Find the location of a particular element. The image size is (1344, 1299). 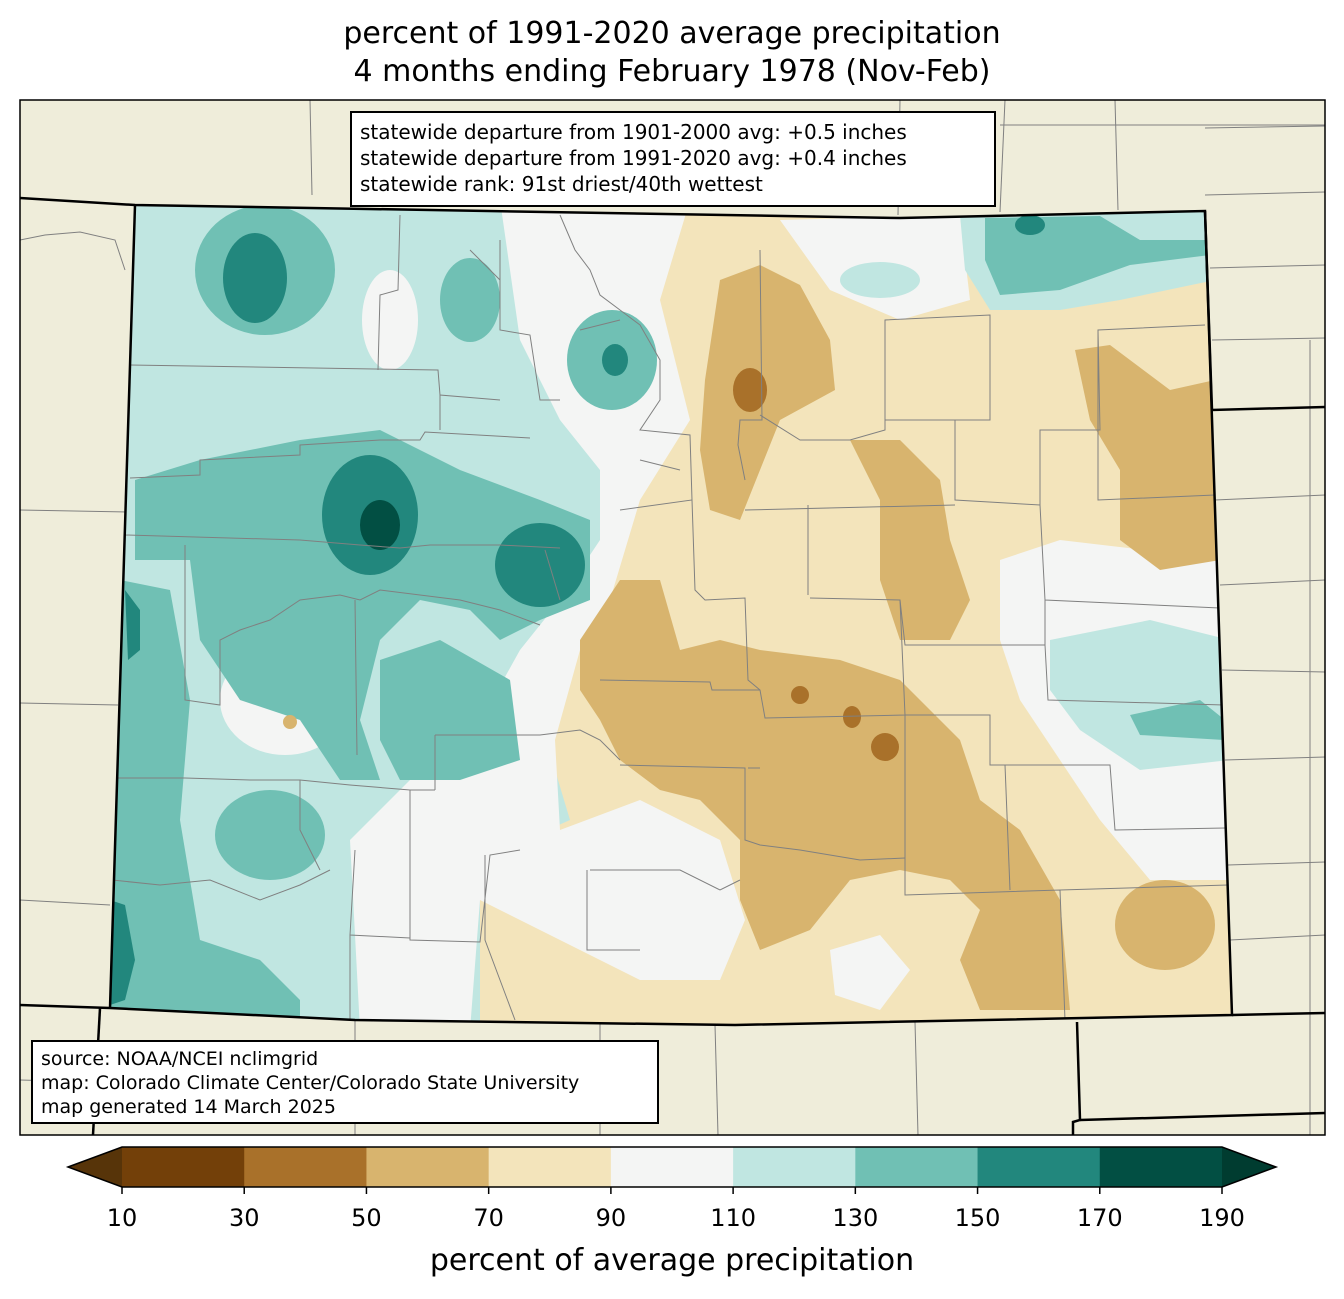

colorbar-tick-label: 70 is located at coordinates (488, 1218).